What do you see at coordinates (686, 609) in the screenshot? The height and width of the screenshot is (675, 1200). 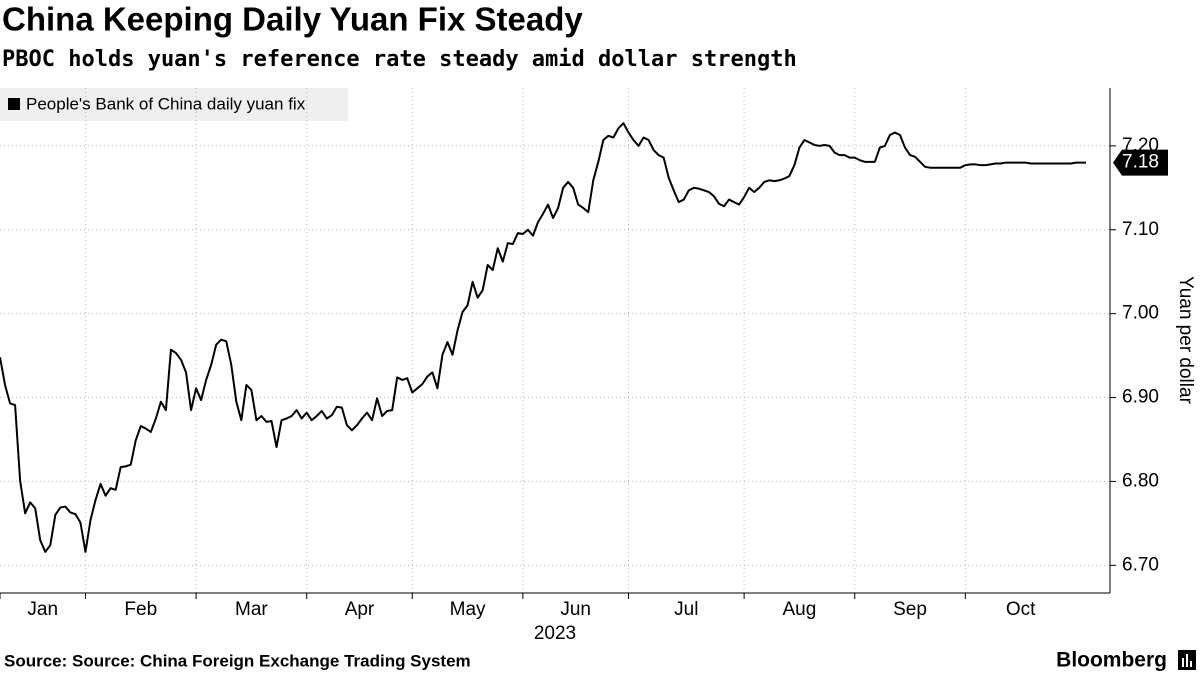 I see `x-tick-label: Jul` at bounding box center [686, 609].